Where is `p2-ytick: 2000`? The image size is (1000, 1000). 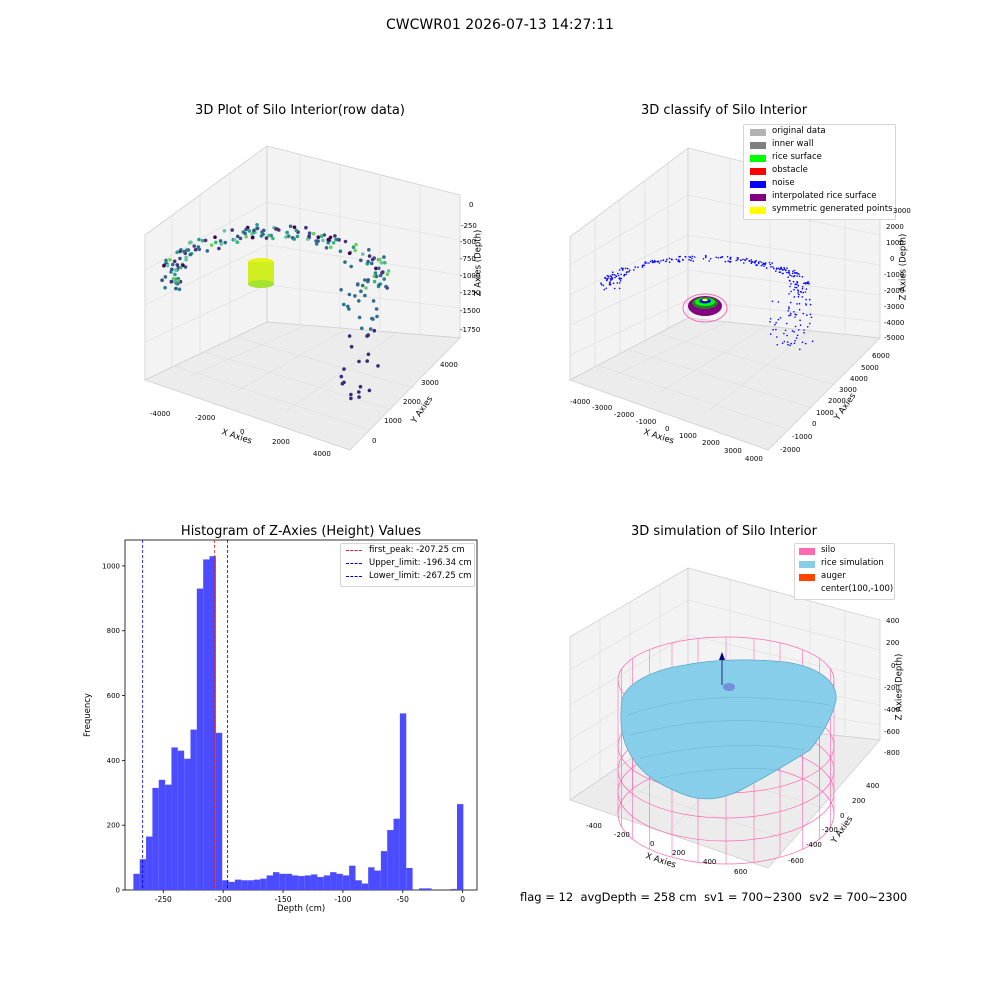 p2-ytick: 2000 is located at coordinates (837, 401).